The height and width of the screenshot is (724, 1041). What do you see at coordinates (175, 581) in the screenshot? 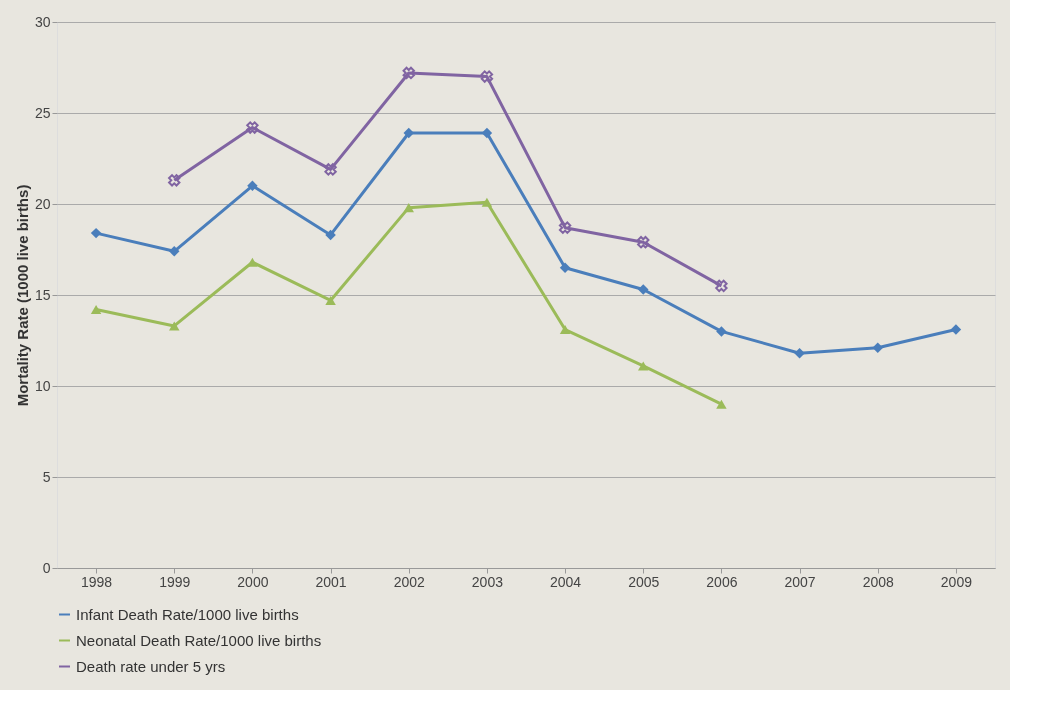
I see `x-tick-label: 1999` at bounding box center [175, 581].